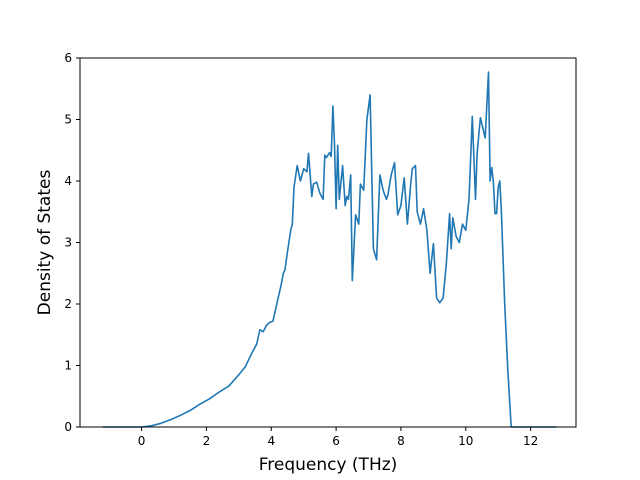 This screenshot has height=480, width=640. What do you see at coordinates (68, 427) in the screenshot?
I see `y-tick-label: 0` at bounding box center [68, 427].